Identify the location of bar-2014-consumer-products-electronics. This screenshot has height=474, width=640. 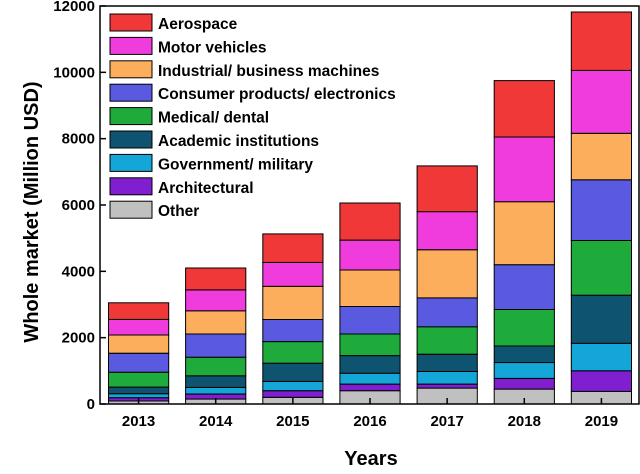
(216, 345).